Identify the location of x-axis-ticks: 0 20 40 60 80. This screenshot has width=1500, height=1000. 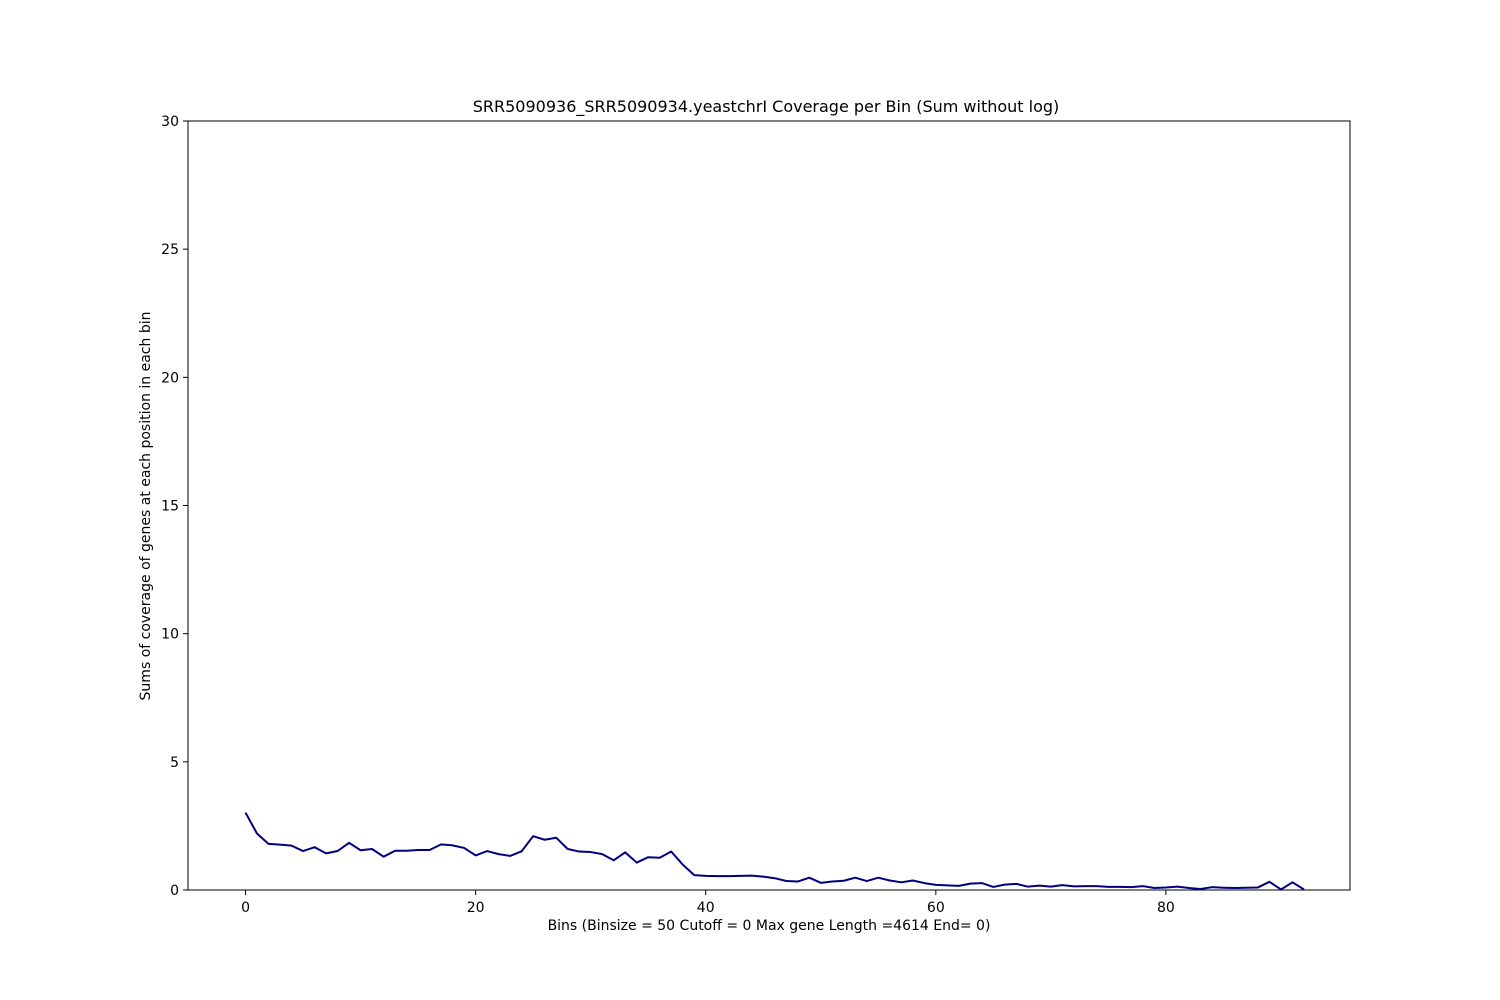
(708, 903).